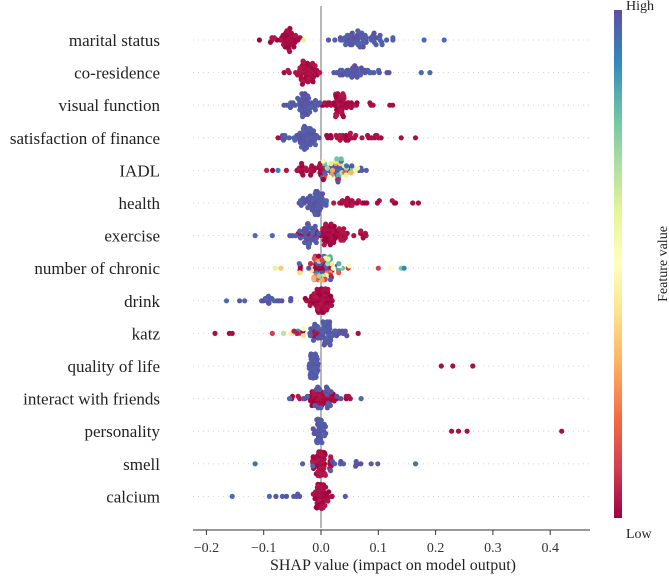  What do you see at coordinates (139, 203) in the screenshot?
I see `feature-label: health` at bounding box center [139, 203].